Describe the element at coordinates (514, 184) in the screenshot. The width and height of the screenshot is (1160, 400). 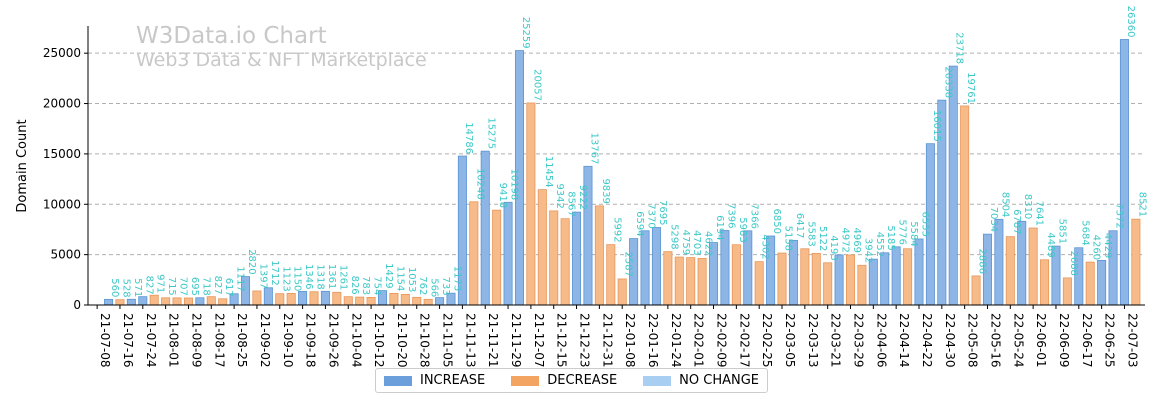
I see `data-label: 10198` at that location.